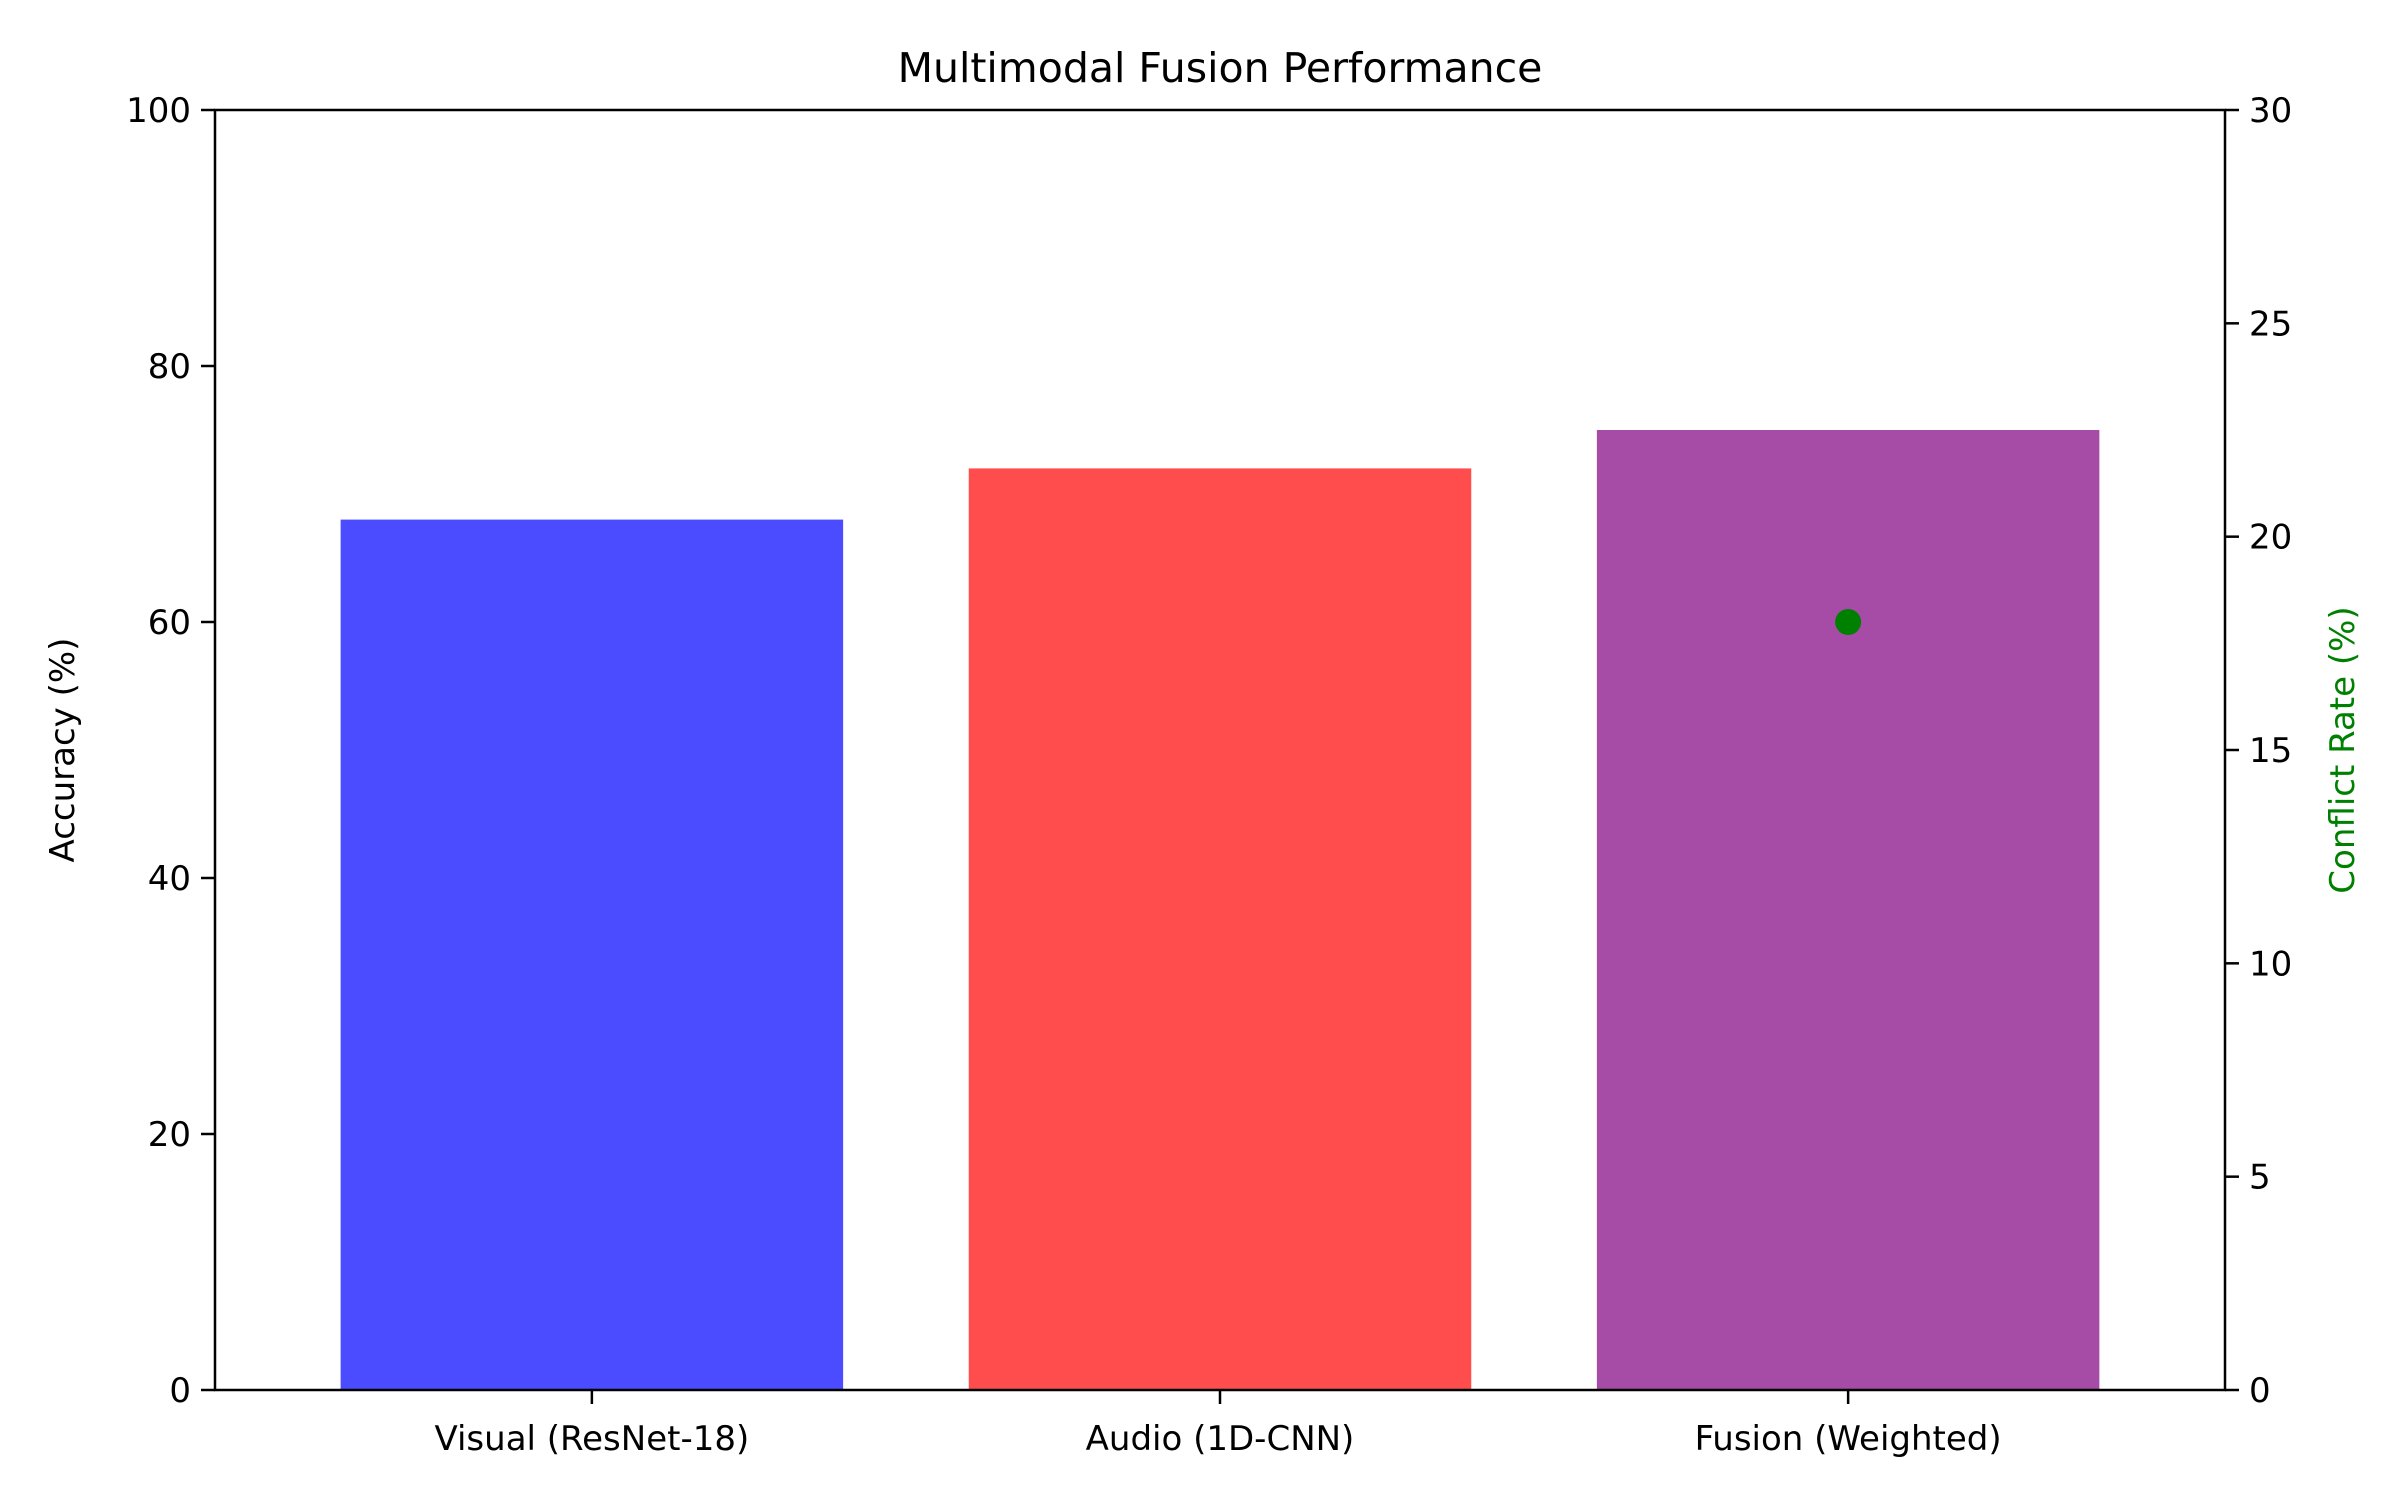 Image resolution: width=2400 pixels, height=1500 pixels. Describe the element at coordinates (2260, 1391) in the screenshot. I see `y2-tick-label-0: 0` at that location.